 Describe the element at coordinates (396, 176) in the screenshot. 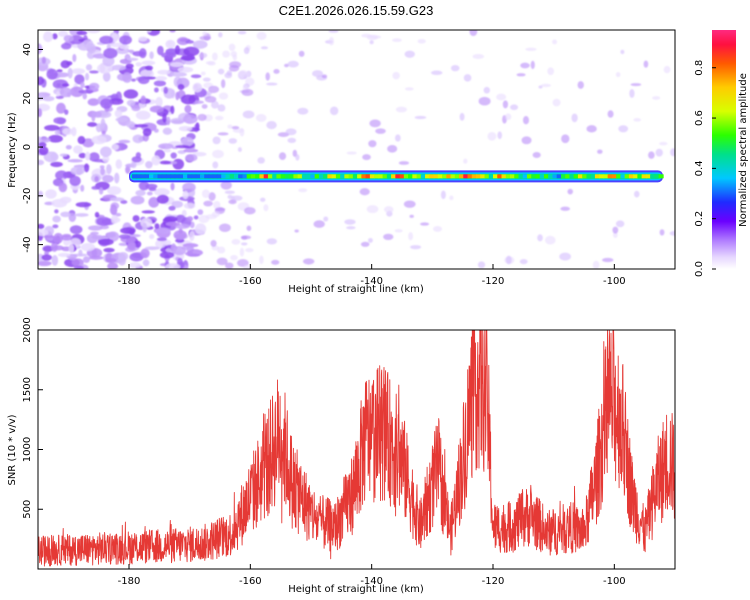

I see `spectral-band` at that location.